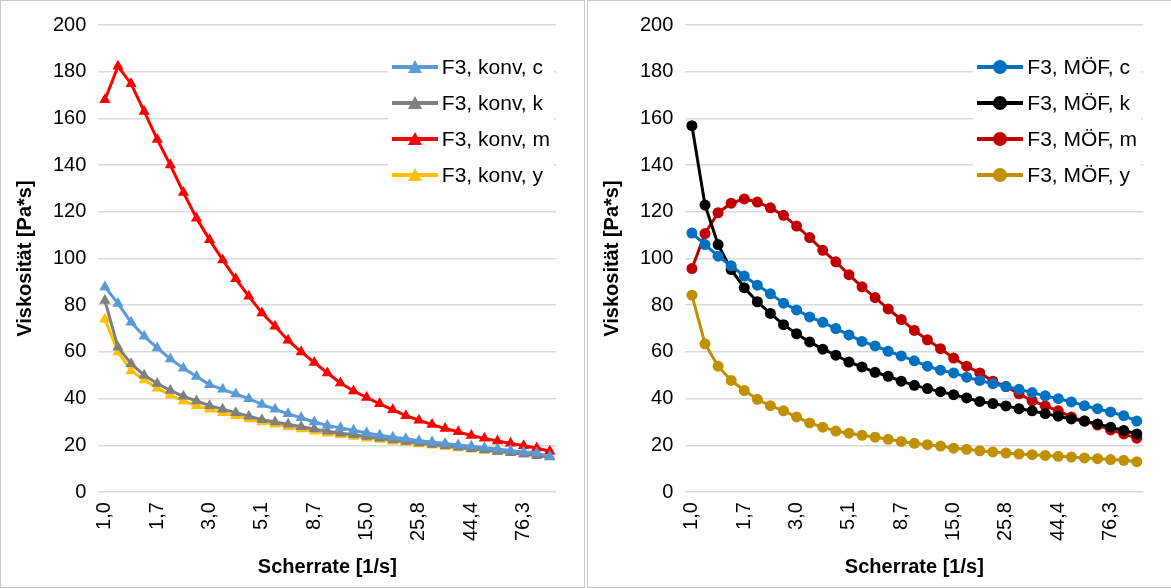 The width and height of the screenshot is (1171, 588). What do you see at coordinates (492, 175) in the screenshot?
I see `legend-label: F3, konv, y` at bounding box center [492, 175].